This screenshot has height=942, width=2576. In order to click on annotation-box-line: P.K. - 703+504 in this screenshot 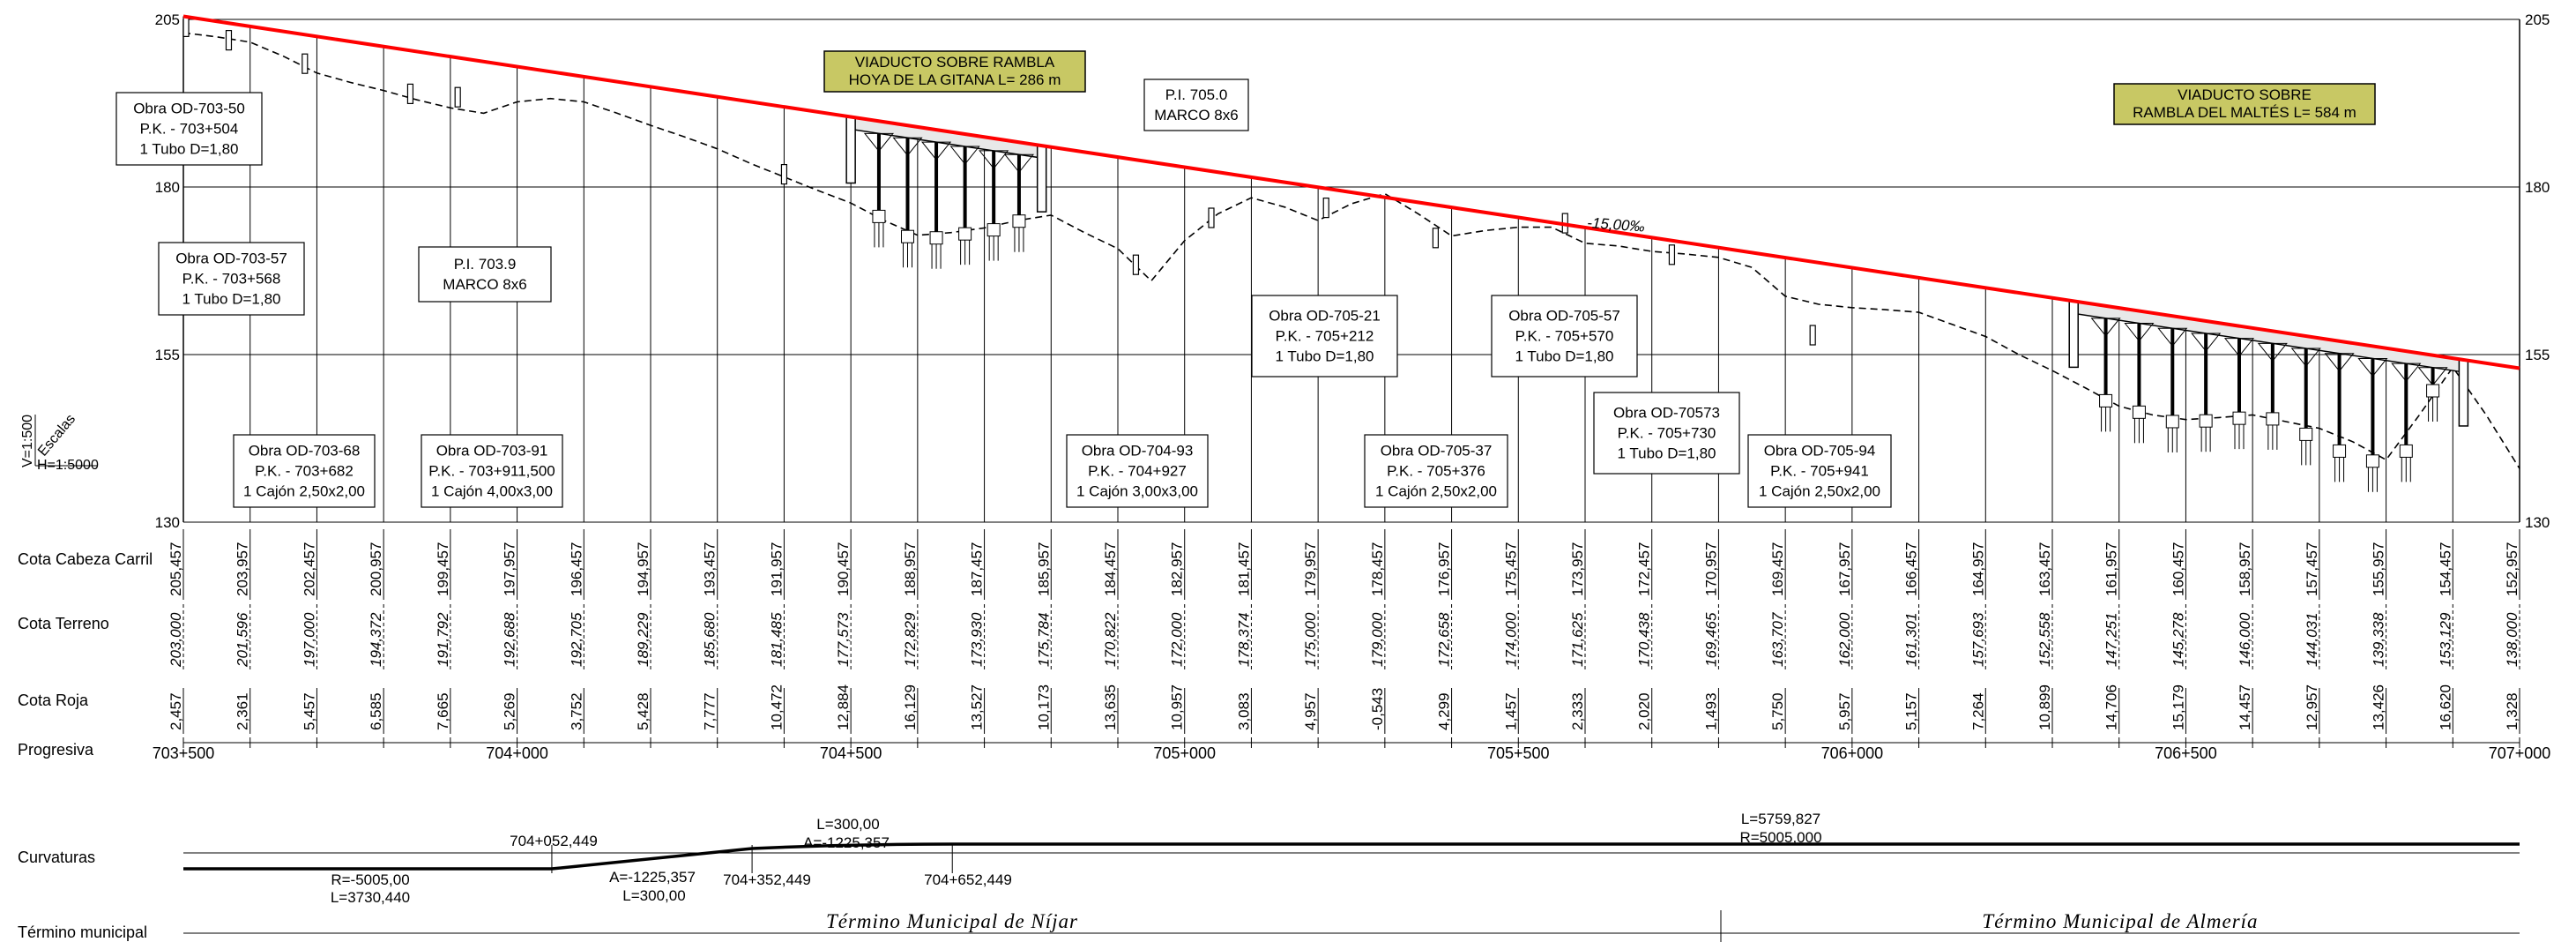, I will do `click(189, 129)`.